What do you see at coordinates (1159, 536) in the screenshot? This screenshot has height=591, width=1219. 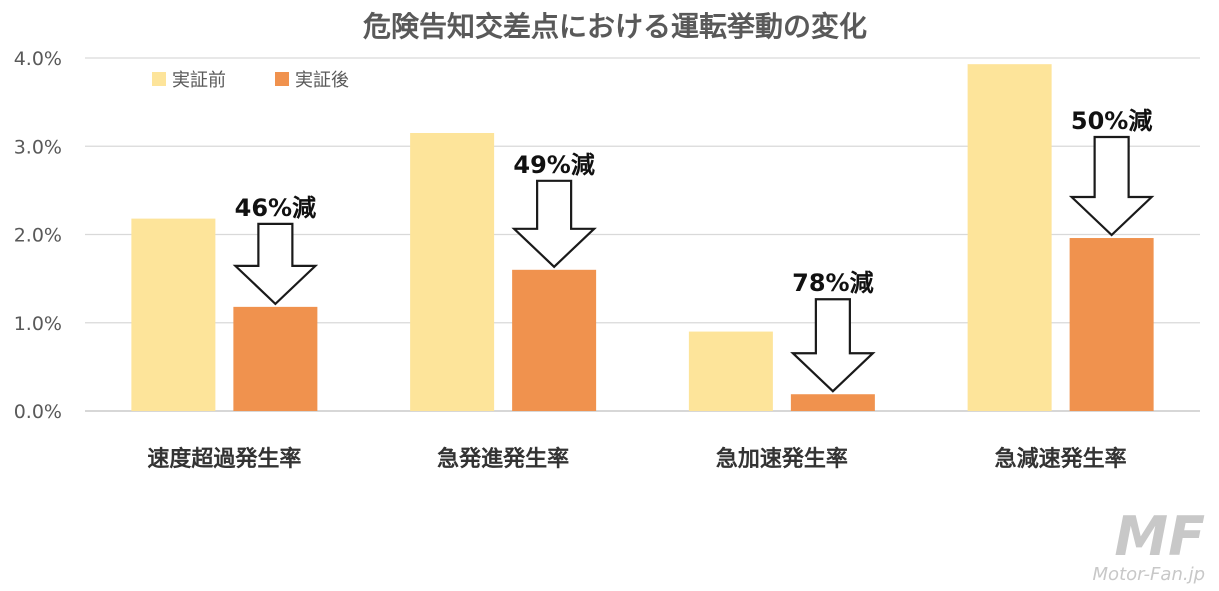 I see `watermark-logo: MF` at bounding box center [1159, 536].